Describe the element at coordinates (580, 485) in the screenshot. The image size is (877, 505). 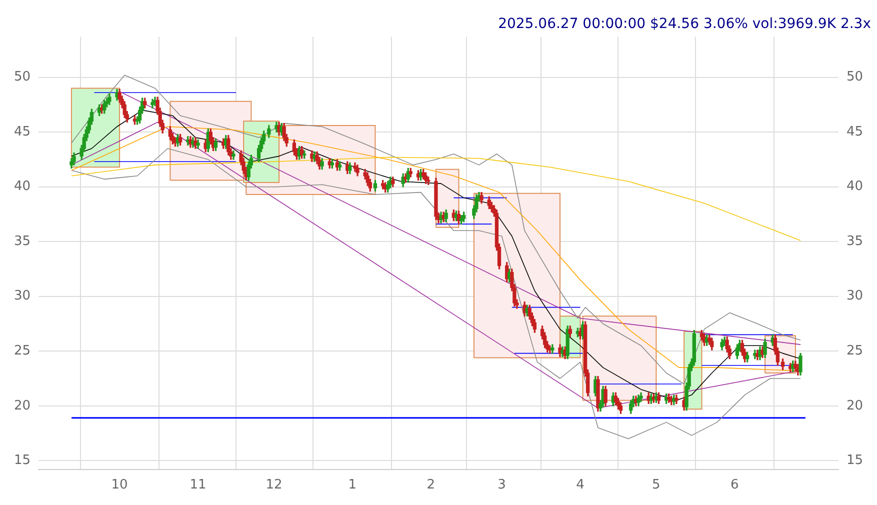
I see `x-tick-label: 4` at that location.